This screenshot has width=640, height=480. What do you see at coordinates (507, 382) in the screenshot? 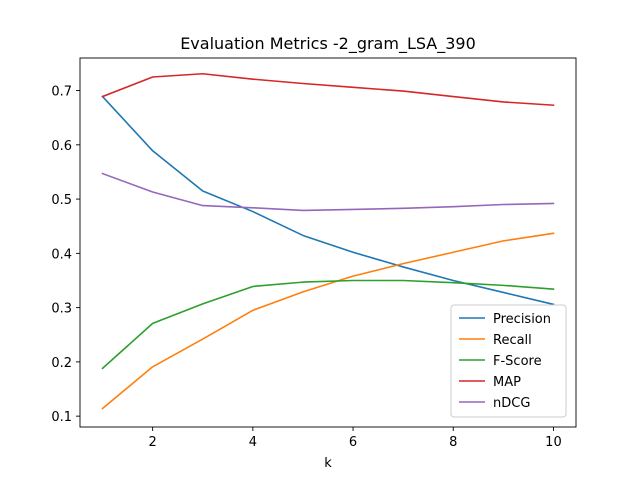
I see `legend-label-map: MAP` at bounding box center [507, 382].